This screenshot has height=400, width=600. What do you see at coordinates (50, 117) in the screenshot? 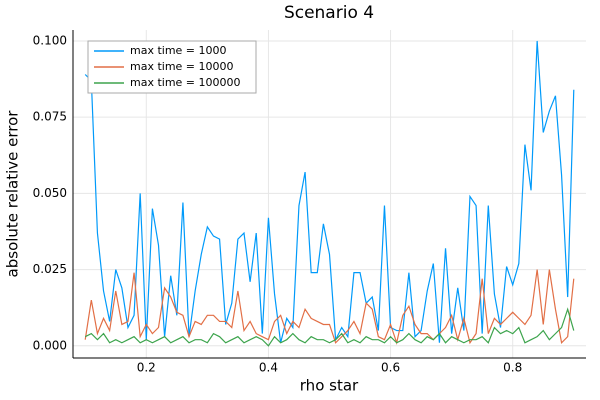
I see `y-tick-label: 0.075` at bounding box center [50, 117].